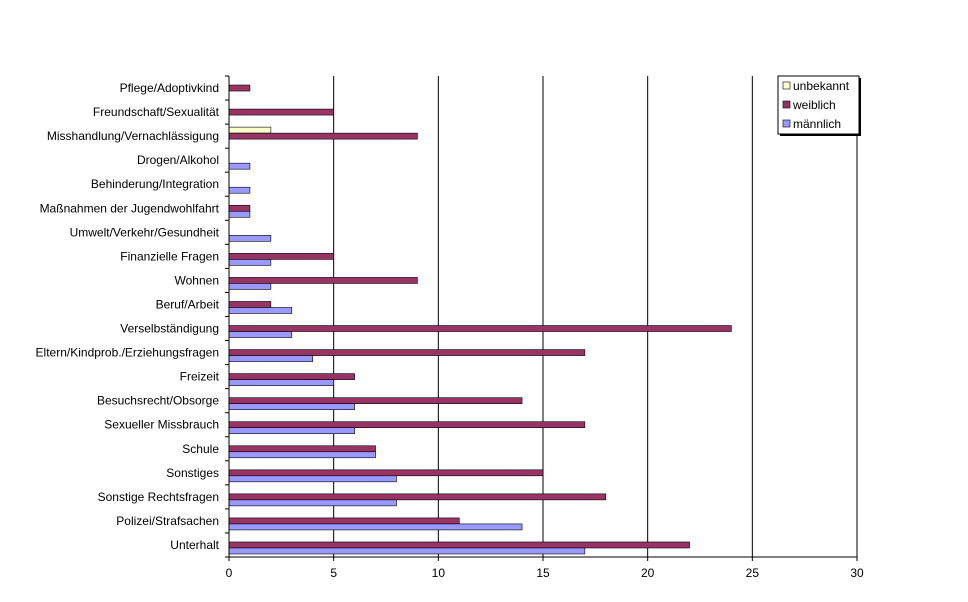  Describe the element at coordinates (167, 521) in the screenshot. I see `category-label: Polizei/Strafsachen` at that location.